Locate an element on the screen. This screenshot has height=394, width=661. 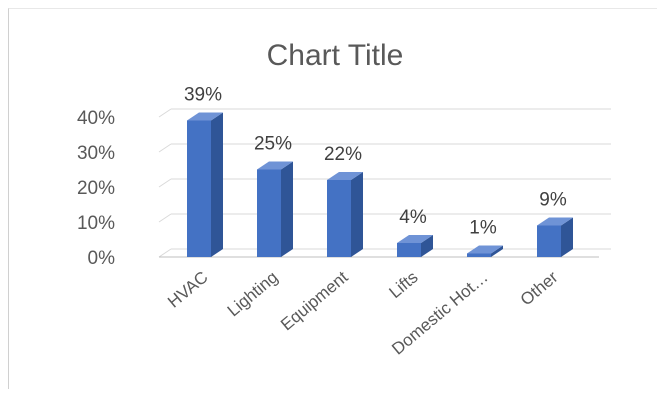
category-label: HVAC is located at coordinates (187, 290).